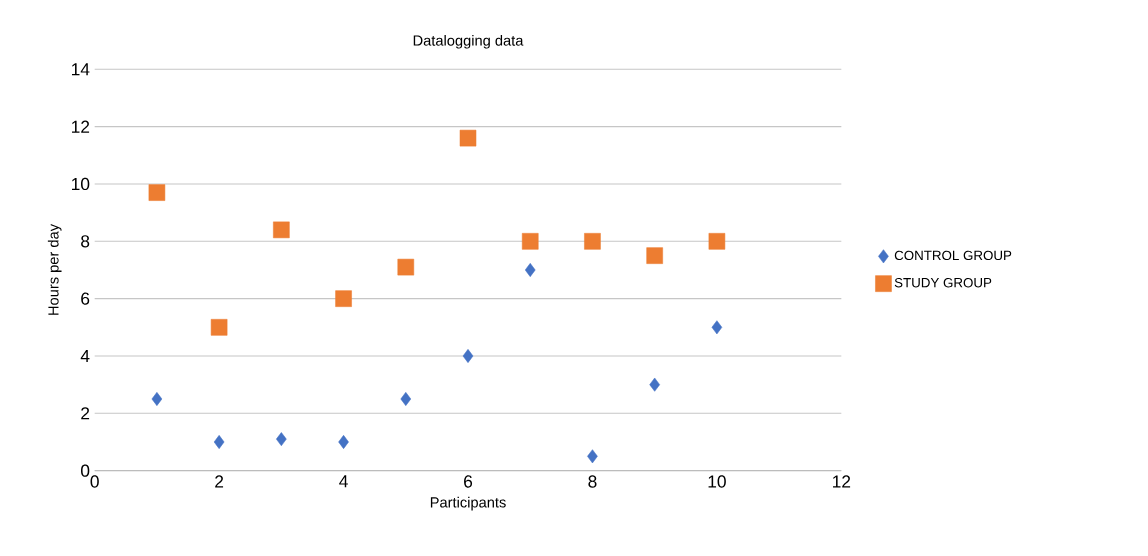 The image size is (1148, 556). What do you see at coordinates (85, 356) in the screenshot?
I see `y-tick-label: 4` at bounding box center [85, 356].